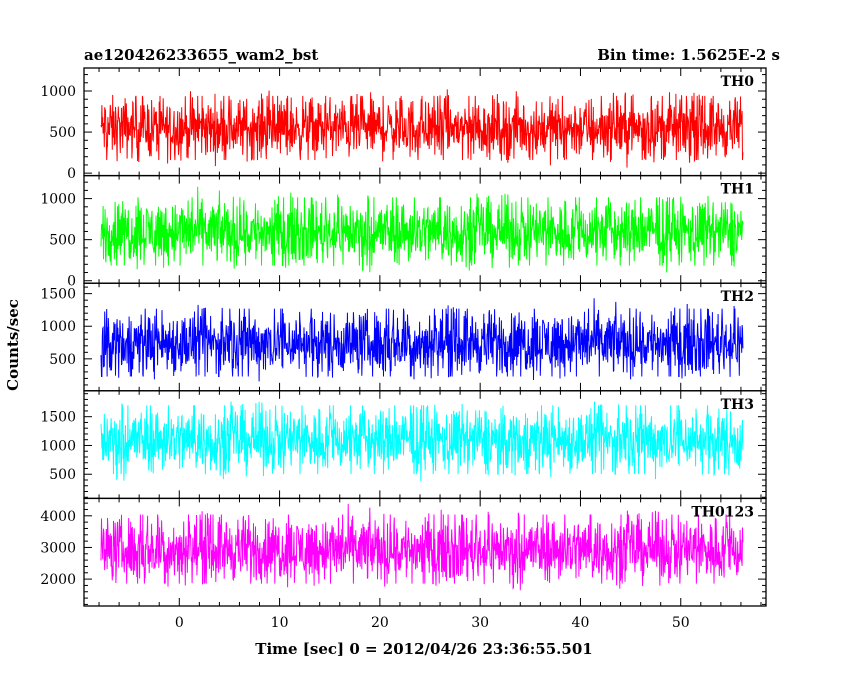 Image resolution: width=850 pixels, height=680 pixels. What do you see at coordinates (688, 55) in the screenshot?
I see `chart-title-right: Bin time: 1.5625E-2 s` at bounding box center [688, 55].